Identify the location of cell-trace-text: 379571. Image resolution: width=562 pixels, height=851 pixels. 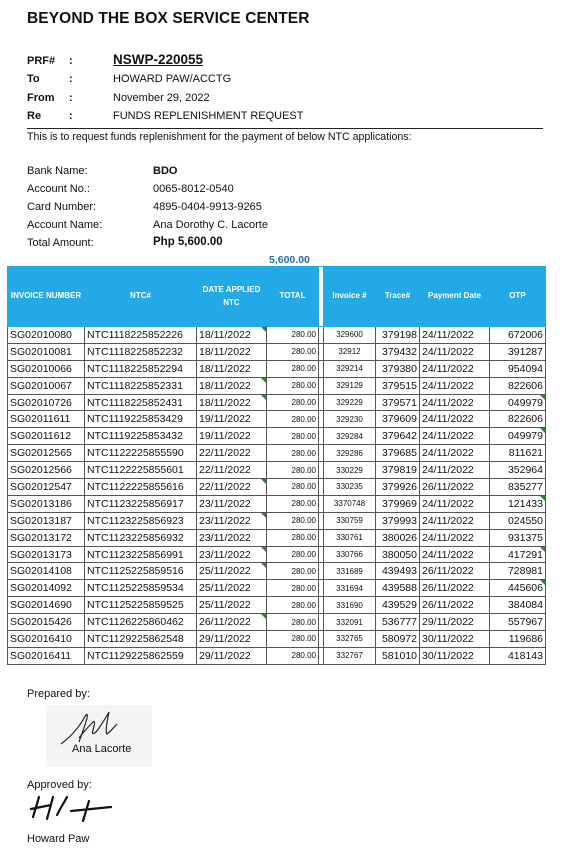
(399, 402).